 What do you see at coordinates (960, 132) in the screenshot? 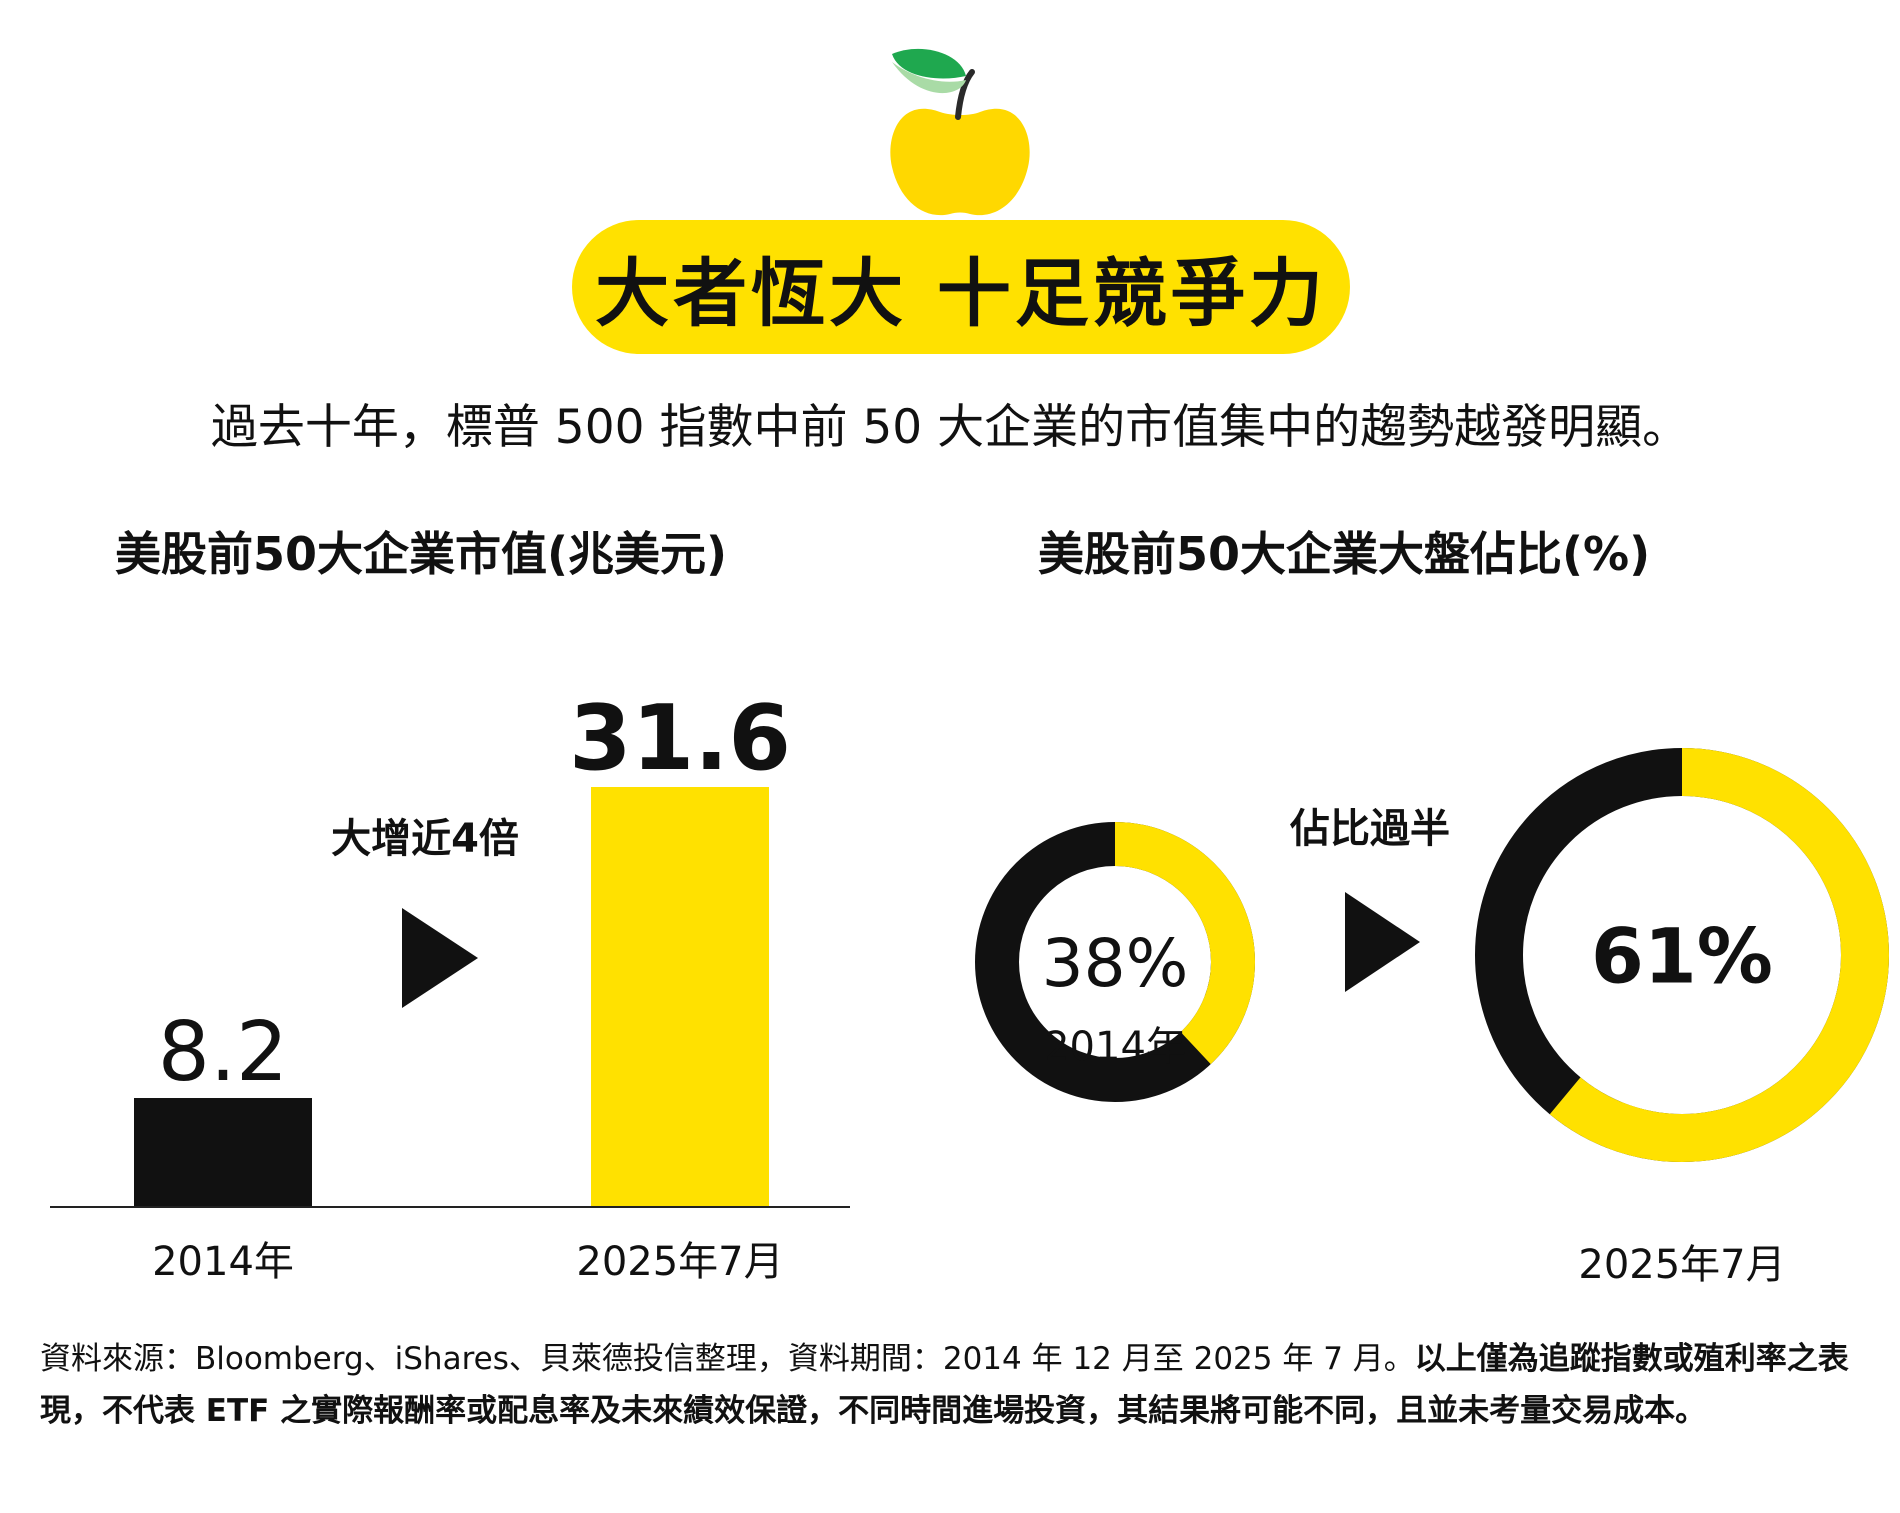
I see `apple-icon` at bounding box center [960, 132].